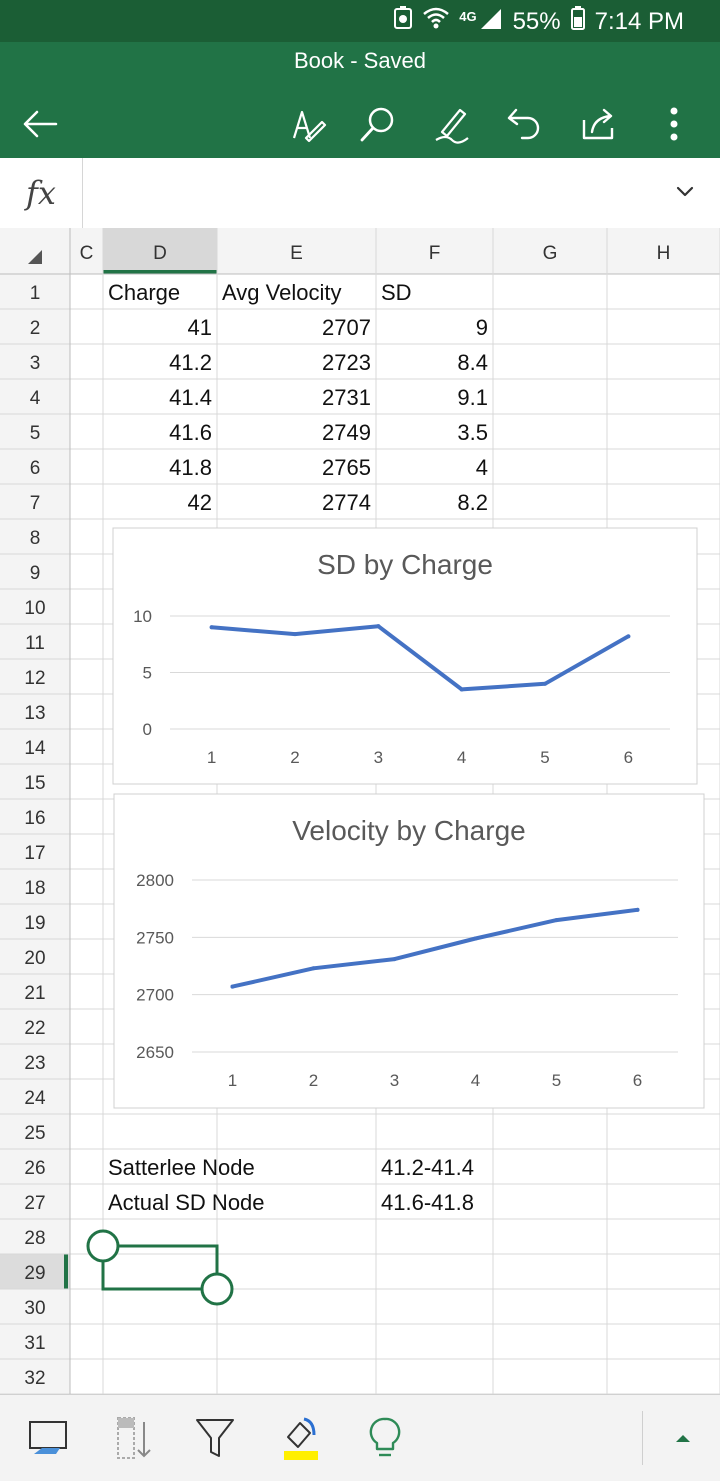  What do you see at coordinates (34, 1378) in the screenshot?
I see `row-header-32: 32` at bounding box center [34, 1378].